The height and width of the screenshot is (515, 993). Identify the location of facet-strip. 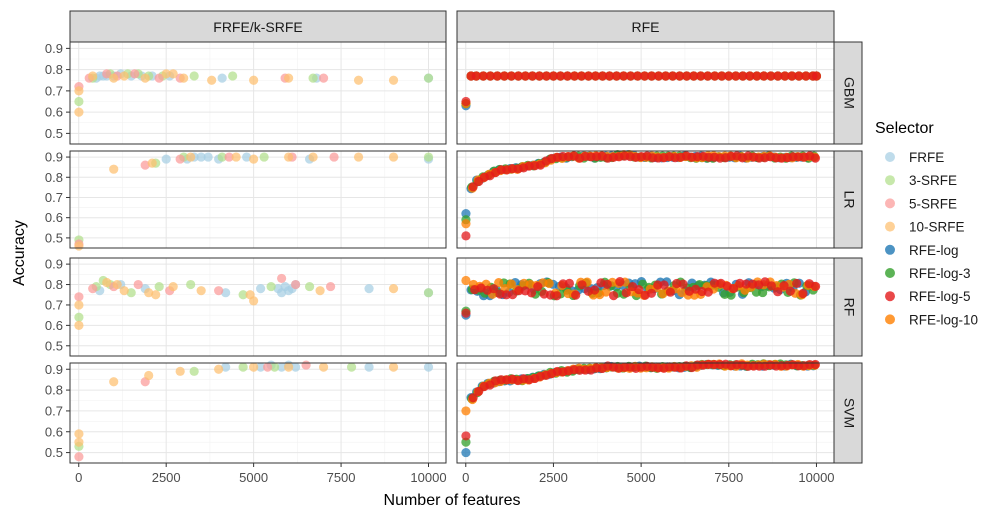
(258, 26).